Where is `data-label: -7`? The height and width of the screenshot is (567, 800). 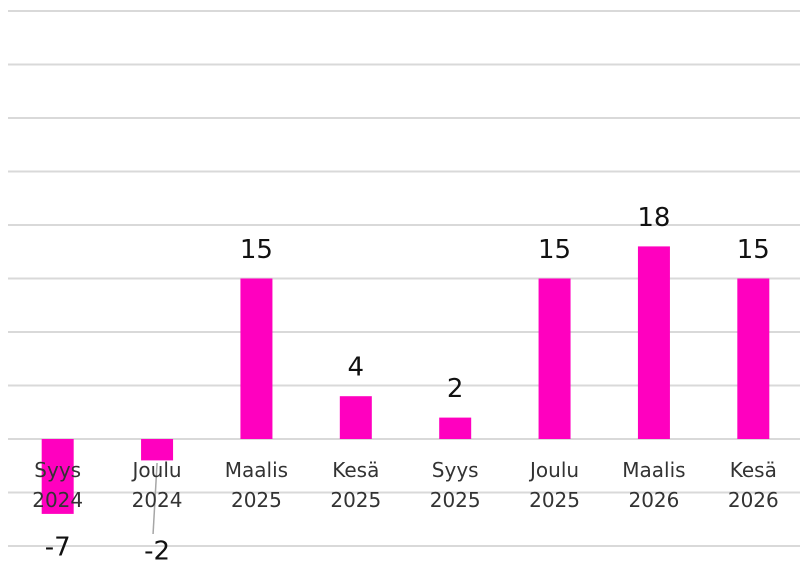
data-label: -7 is located at coordinates (58, 547).